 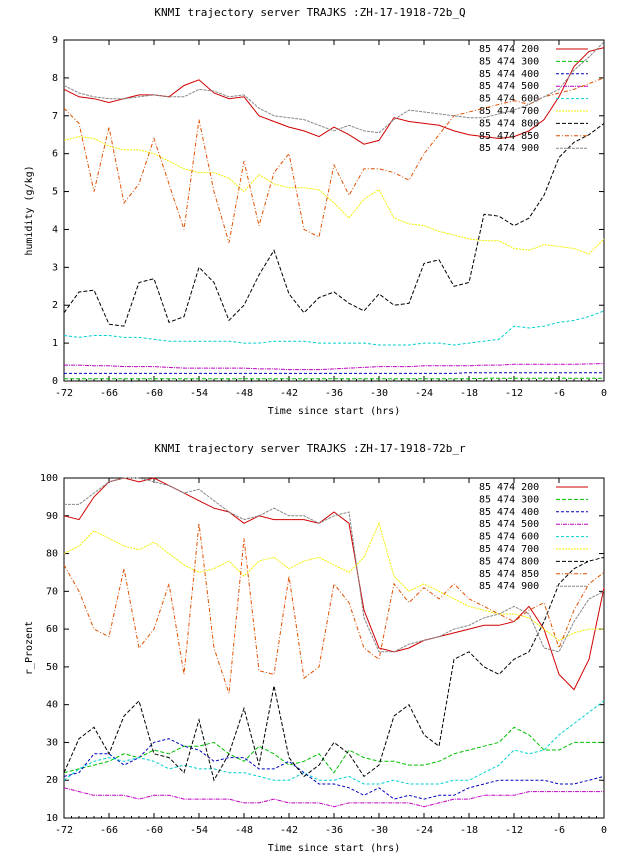 What do you see at coordinates (52, 780) in the screenshot?
I see `y-tick-label: 20` at bounding box center [52, 780].